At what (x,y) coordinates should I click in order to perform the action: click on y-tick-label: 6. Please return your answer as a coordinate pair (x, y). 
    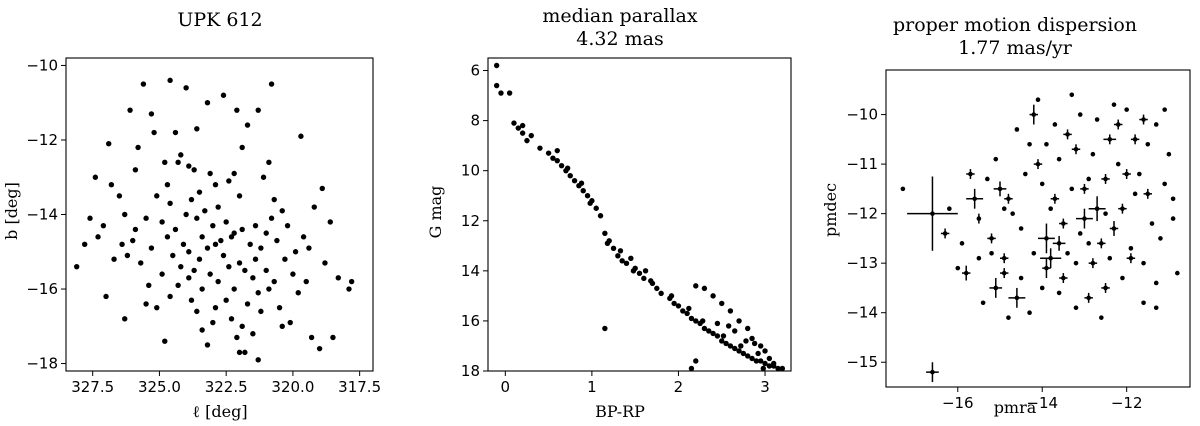
    Looking at the image, I should click on (475, 71).